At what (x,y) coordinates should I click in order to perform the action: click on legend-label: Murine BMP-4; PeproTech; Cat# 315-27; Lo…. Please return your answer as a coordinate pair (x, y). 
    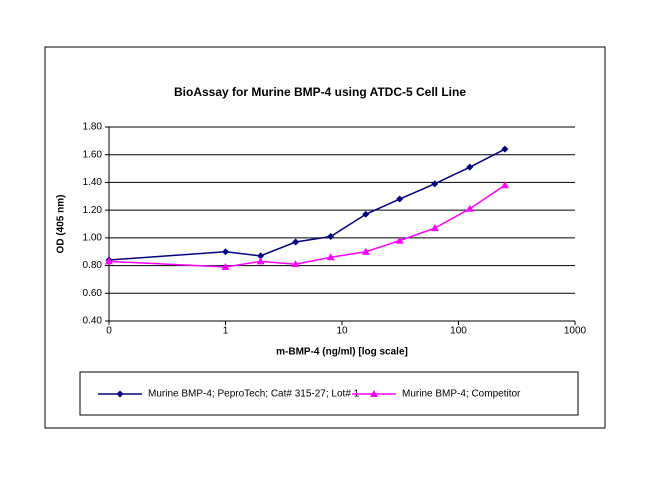
    Looking at the image, I should click on (254, 394).